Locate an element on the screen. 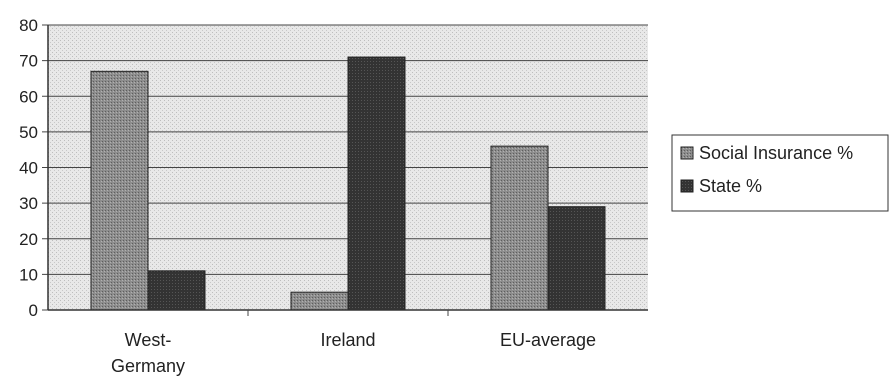  bar-social-insurance-ireland is located at coordinates (319, 301).